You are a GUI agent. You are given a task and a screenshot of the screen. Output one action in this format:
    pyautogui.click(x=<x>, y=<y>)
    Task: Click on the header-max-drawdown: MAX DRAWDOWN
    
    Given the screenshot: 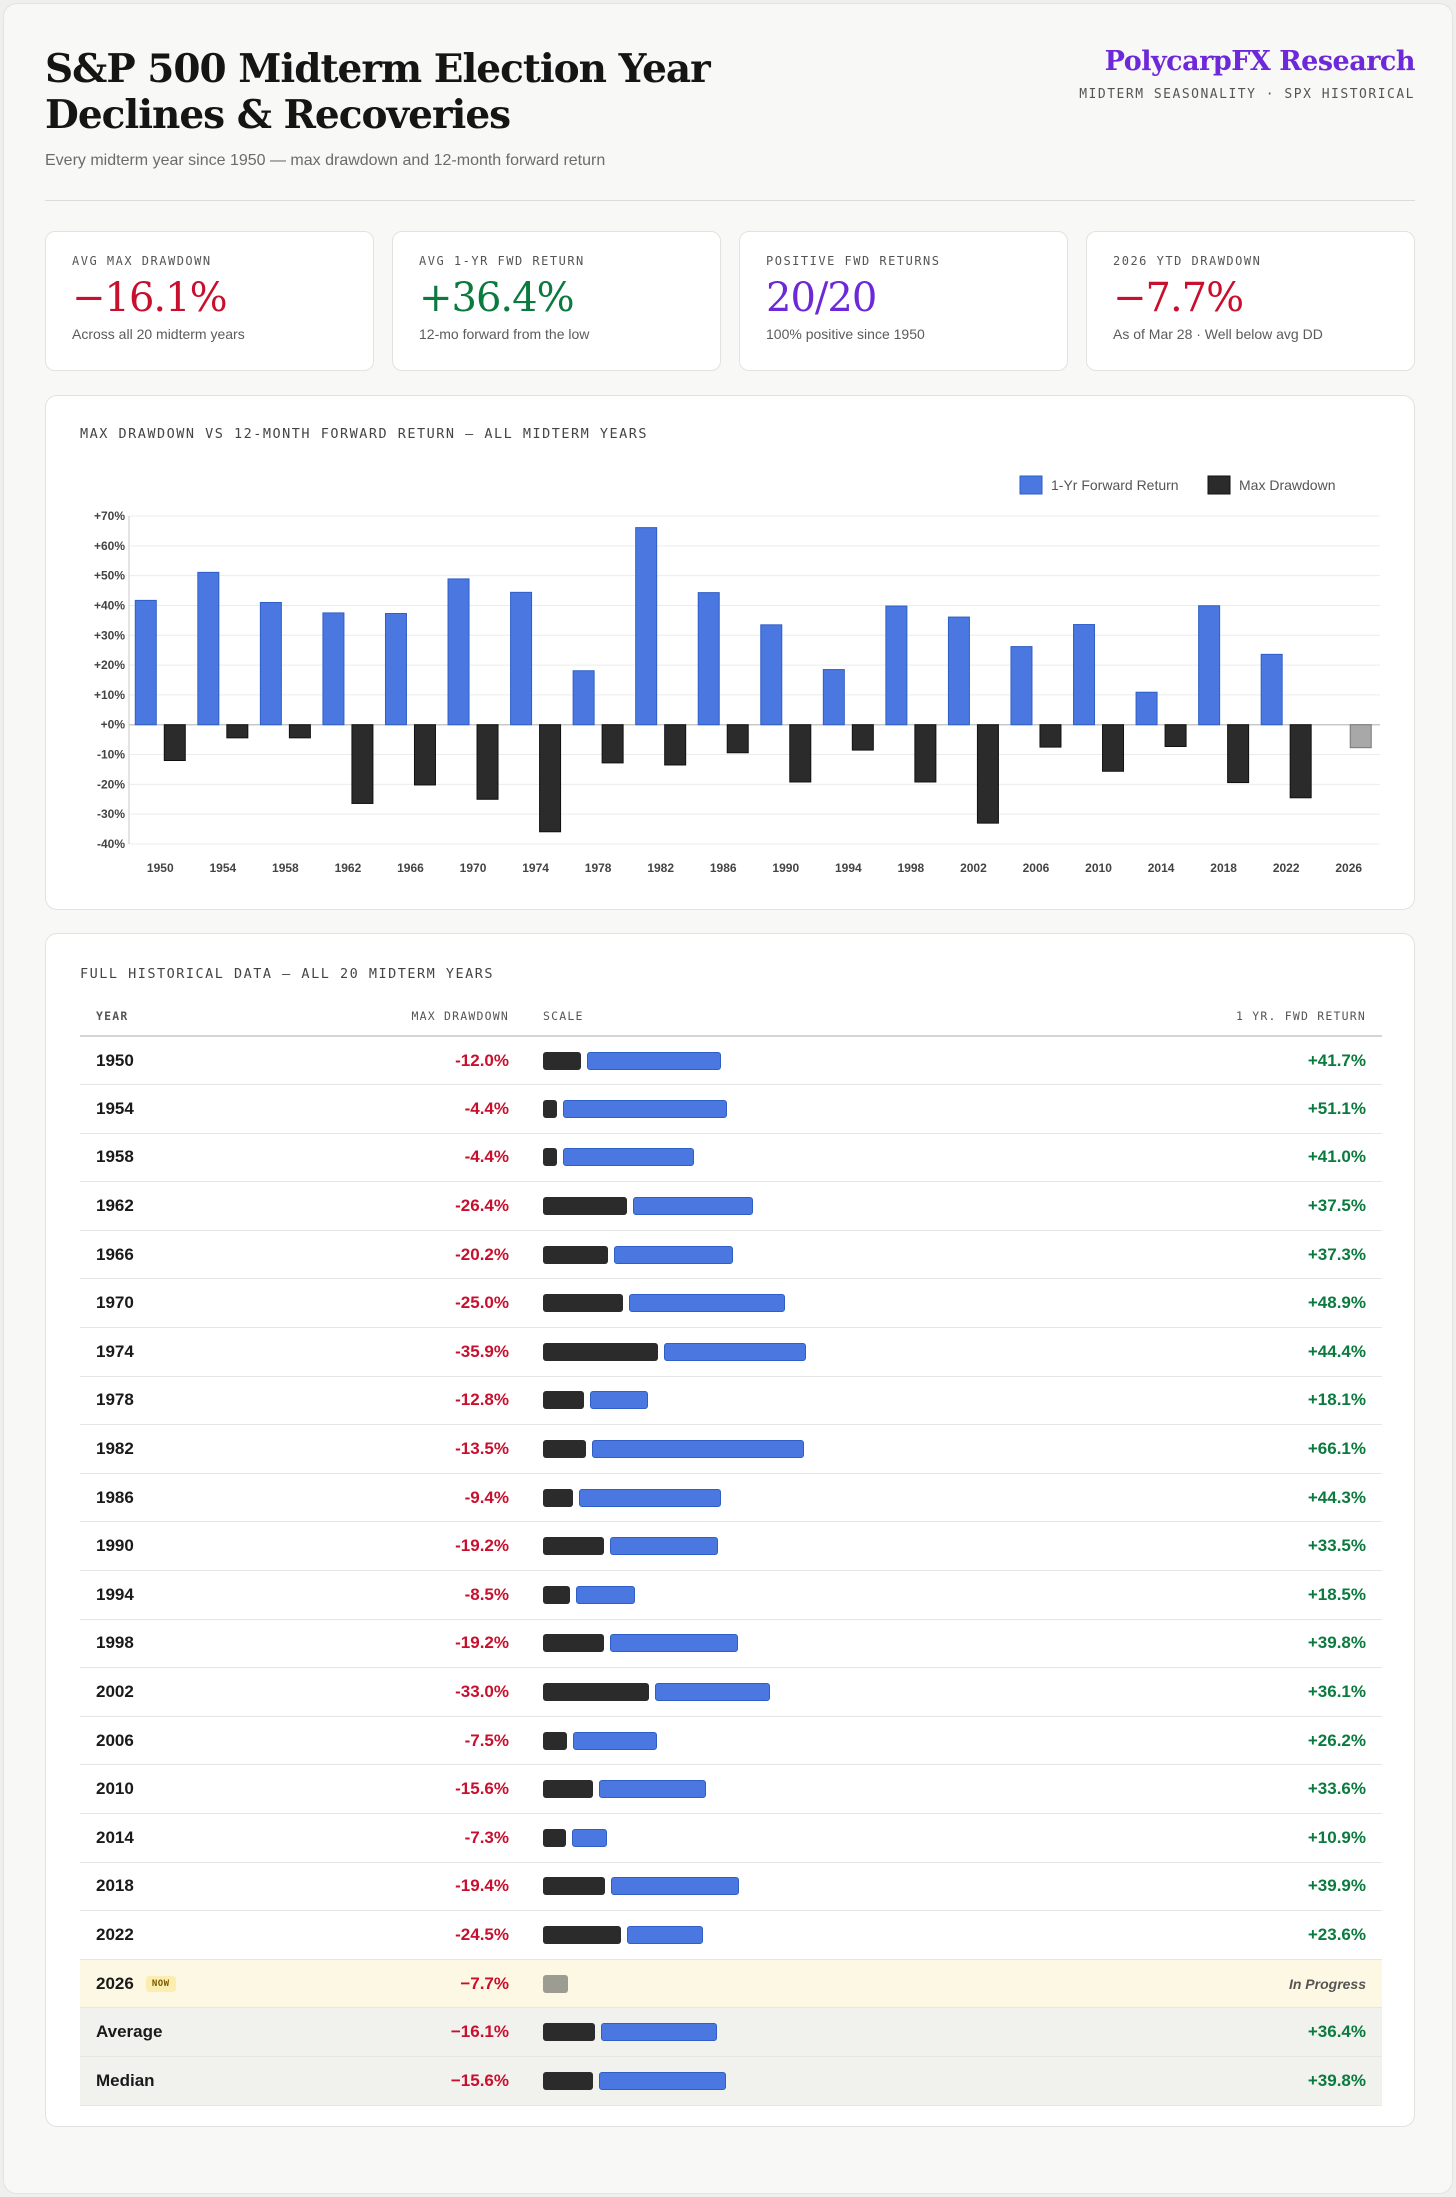 What is the action you would take?
    pyautogui.click(x=378, y=1016)
    